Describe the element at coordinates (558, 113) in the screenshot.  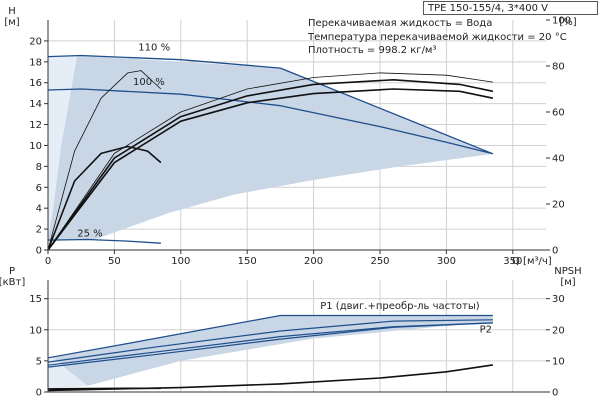
I see `y2-tick-label: 60` at that location.